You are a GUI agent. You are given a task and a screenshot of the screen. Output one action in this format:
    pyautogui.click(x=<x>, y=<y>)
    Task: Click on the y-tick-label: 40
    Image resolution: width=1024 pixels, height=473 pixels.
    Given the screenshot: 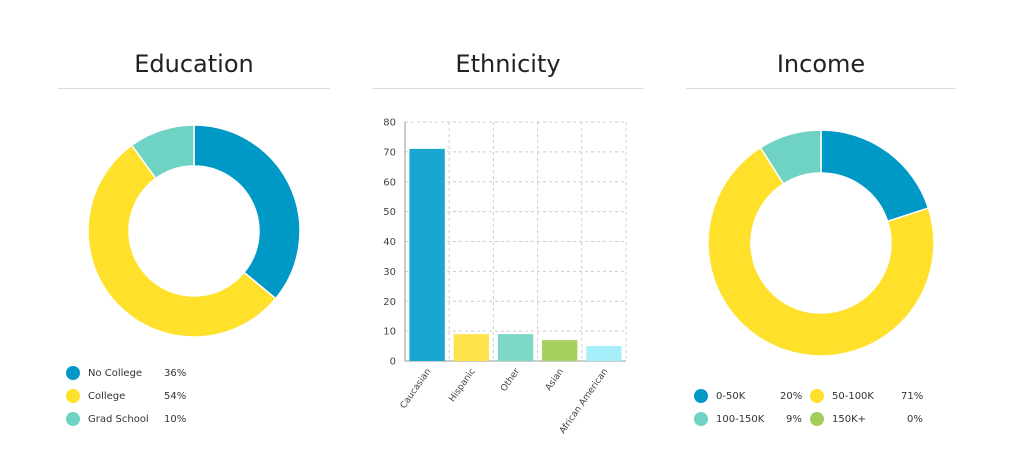 What is the action you would take?
    pyautogui.click(x=389, y=242)
    